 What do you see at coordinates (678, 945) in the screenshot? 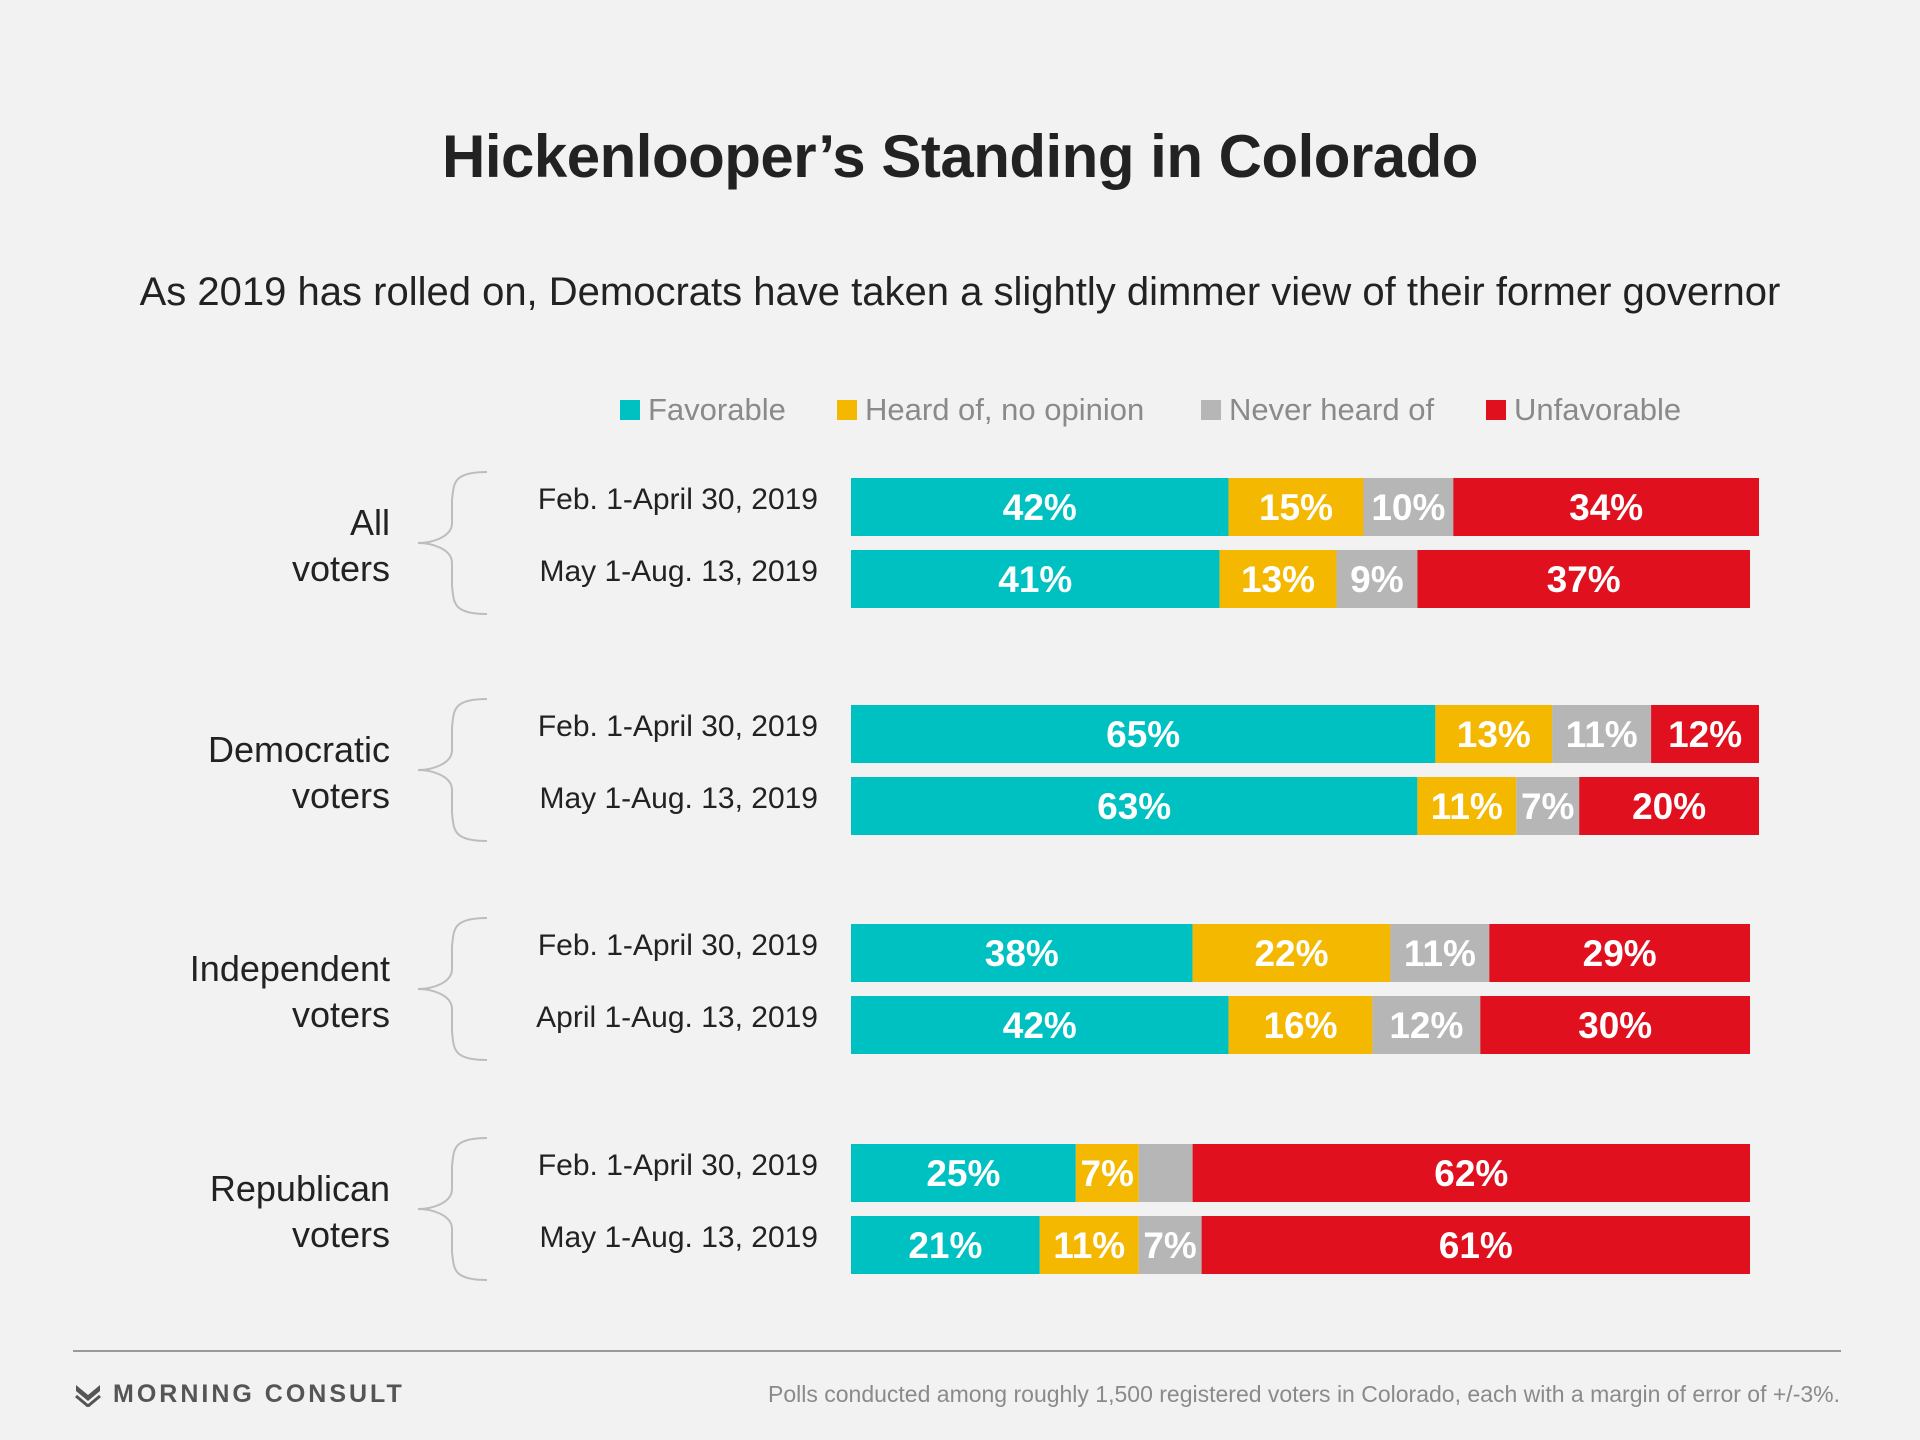
I see `period-label-independent-voters-row-1: Feb. 1-April 30, 2019` at bounding box center [678, 945].